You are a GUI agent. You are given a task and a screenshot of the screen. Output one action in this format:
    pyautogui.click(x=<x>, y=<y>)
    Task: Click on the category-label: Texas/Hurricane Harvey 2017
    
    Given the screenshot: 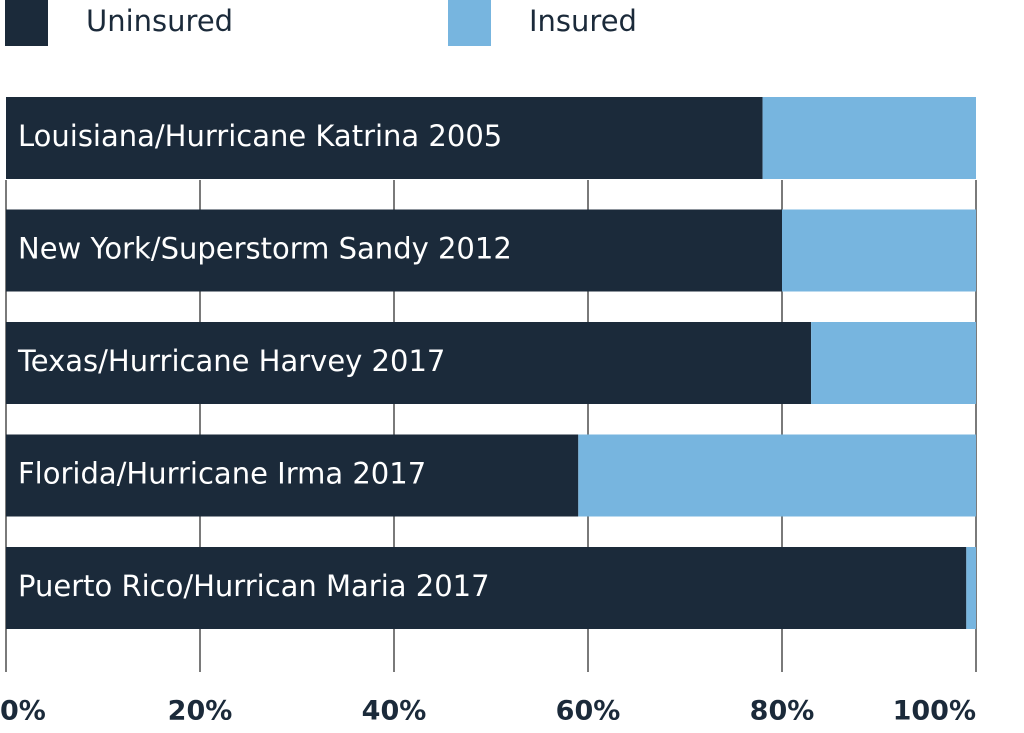 What is the action you would take?
    pyautogui.click(x=231, y=361)
    